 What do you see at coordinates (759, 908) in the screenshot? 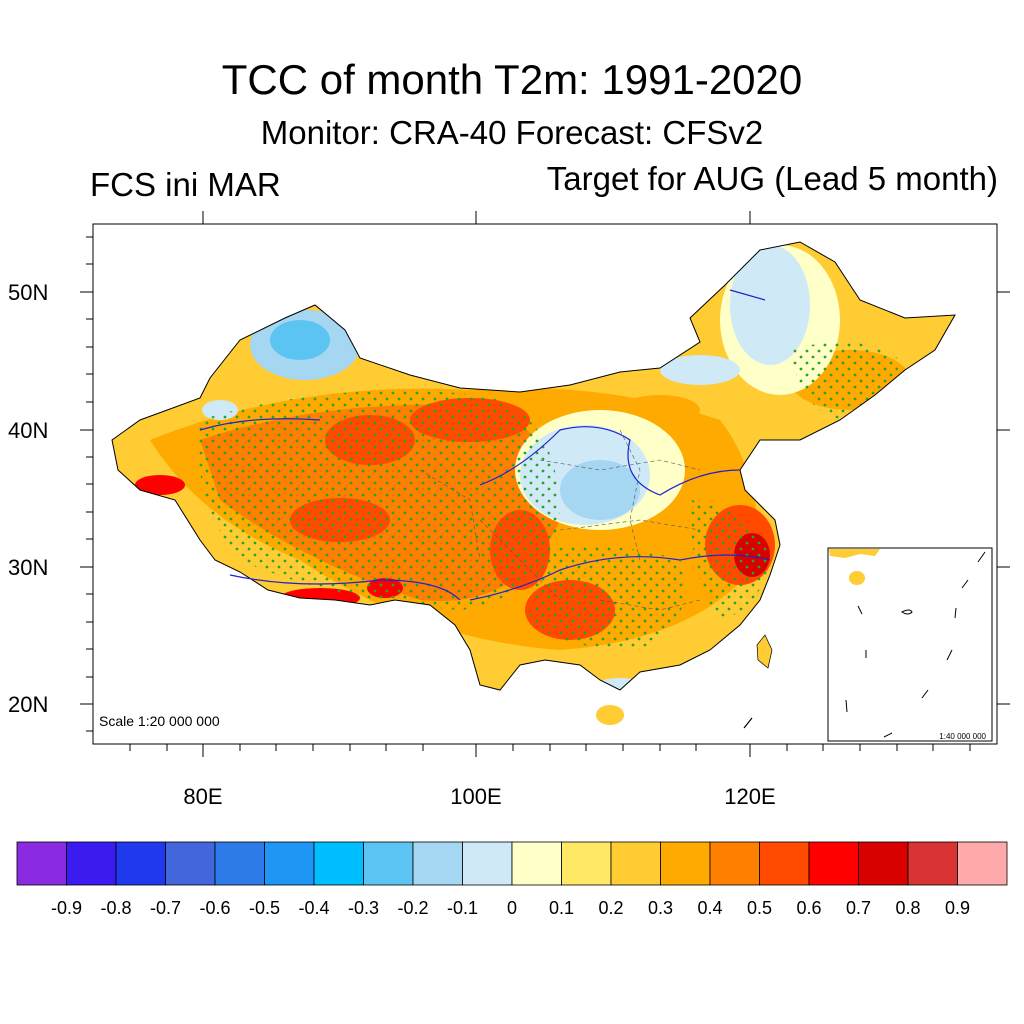
I see `colorbar-tick-label: 0.5` at bounding box center [759, 908].